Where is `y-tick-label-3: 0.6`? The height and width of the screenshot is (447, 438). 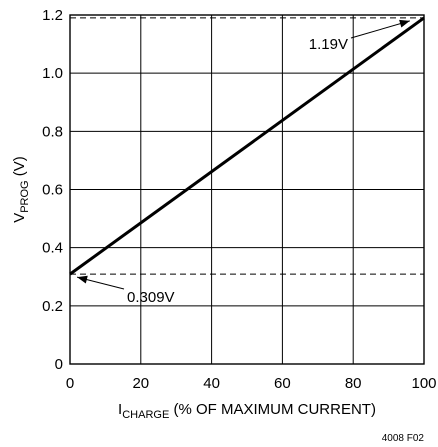 y-tick-label-3: 0.6 is located at coordinates (52, 190).